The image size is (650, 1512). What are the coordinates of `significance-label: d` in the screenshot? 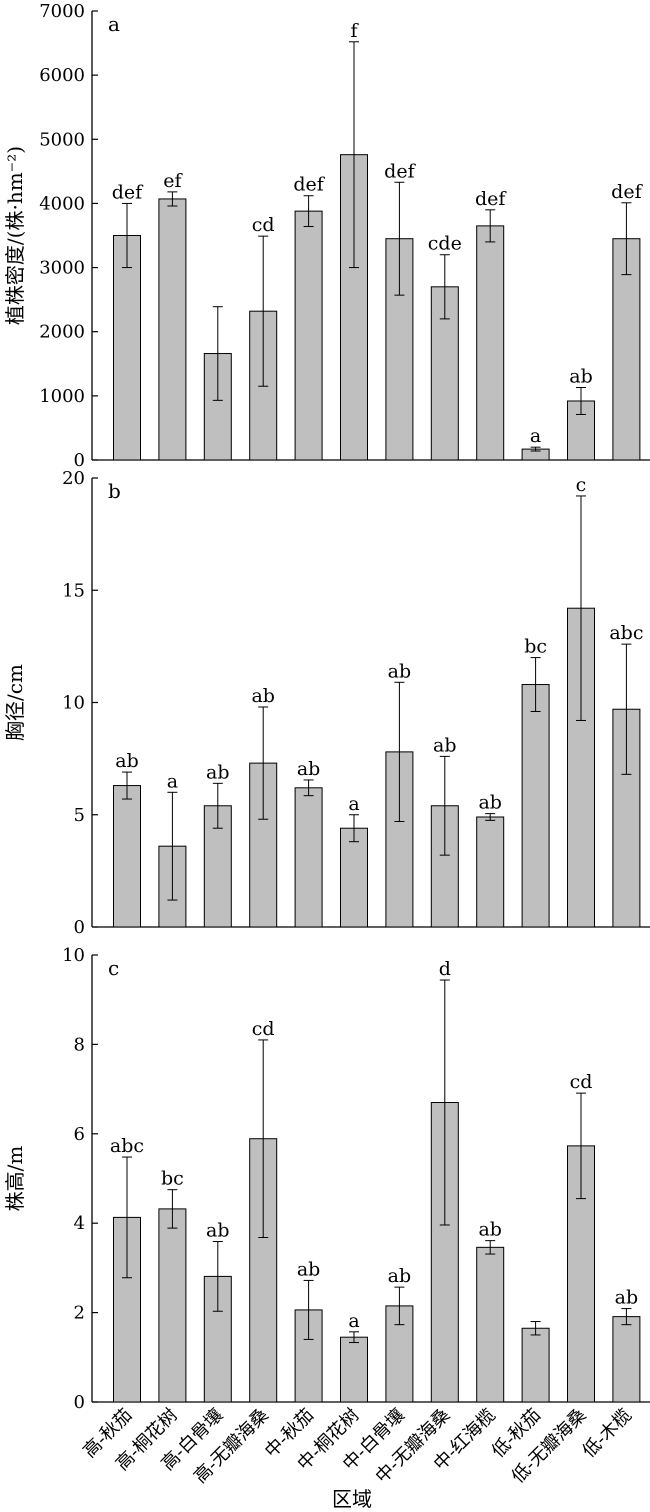 It's located at (445, 969).